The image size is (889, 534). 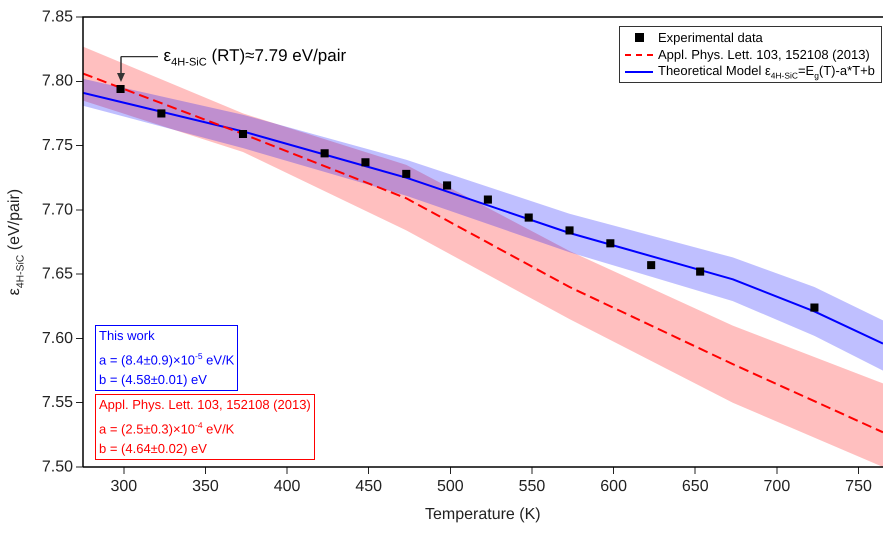 I want to click on legend-label: Appl. Phys. Lett. 103, 152108 (2013), so click(x=764, y=54).